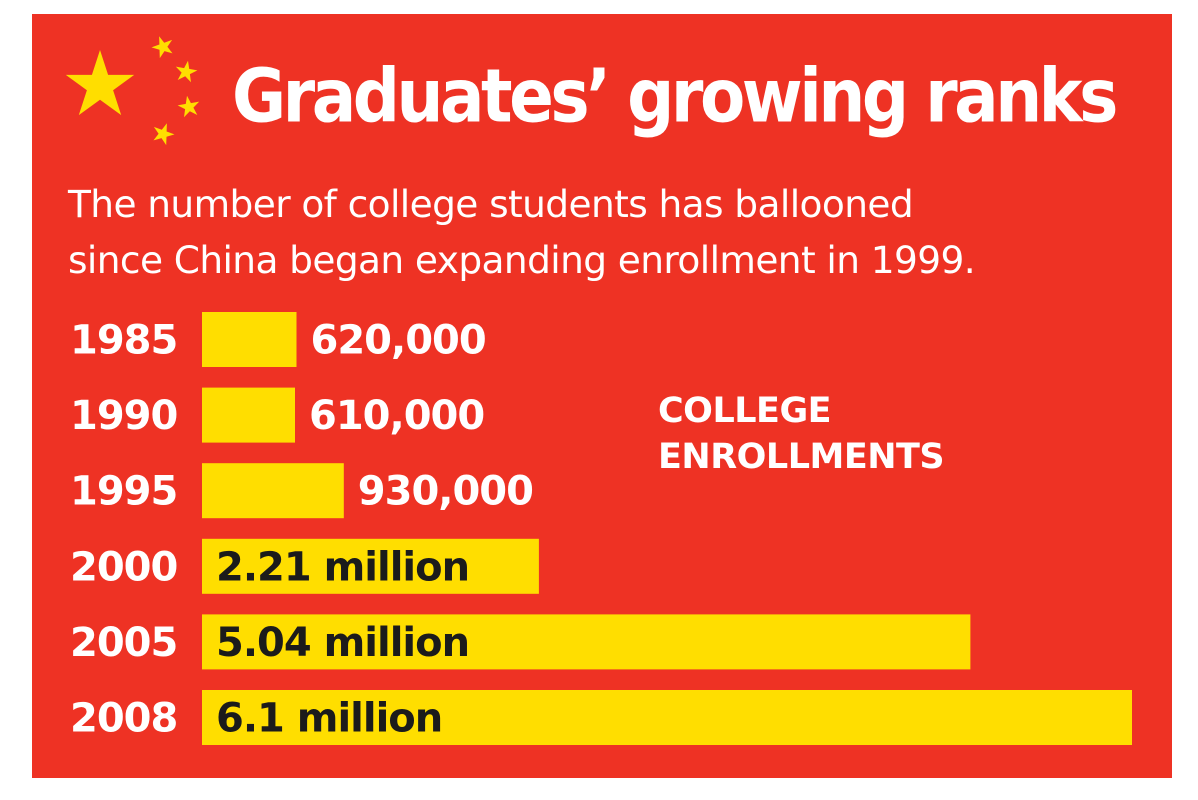 The width and height of the screenshot is (1198, 800). I want to click on china-flag-stars-icon, so click(132, 91).